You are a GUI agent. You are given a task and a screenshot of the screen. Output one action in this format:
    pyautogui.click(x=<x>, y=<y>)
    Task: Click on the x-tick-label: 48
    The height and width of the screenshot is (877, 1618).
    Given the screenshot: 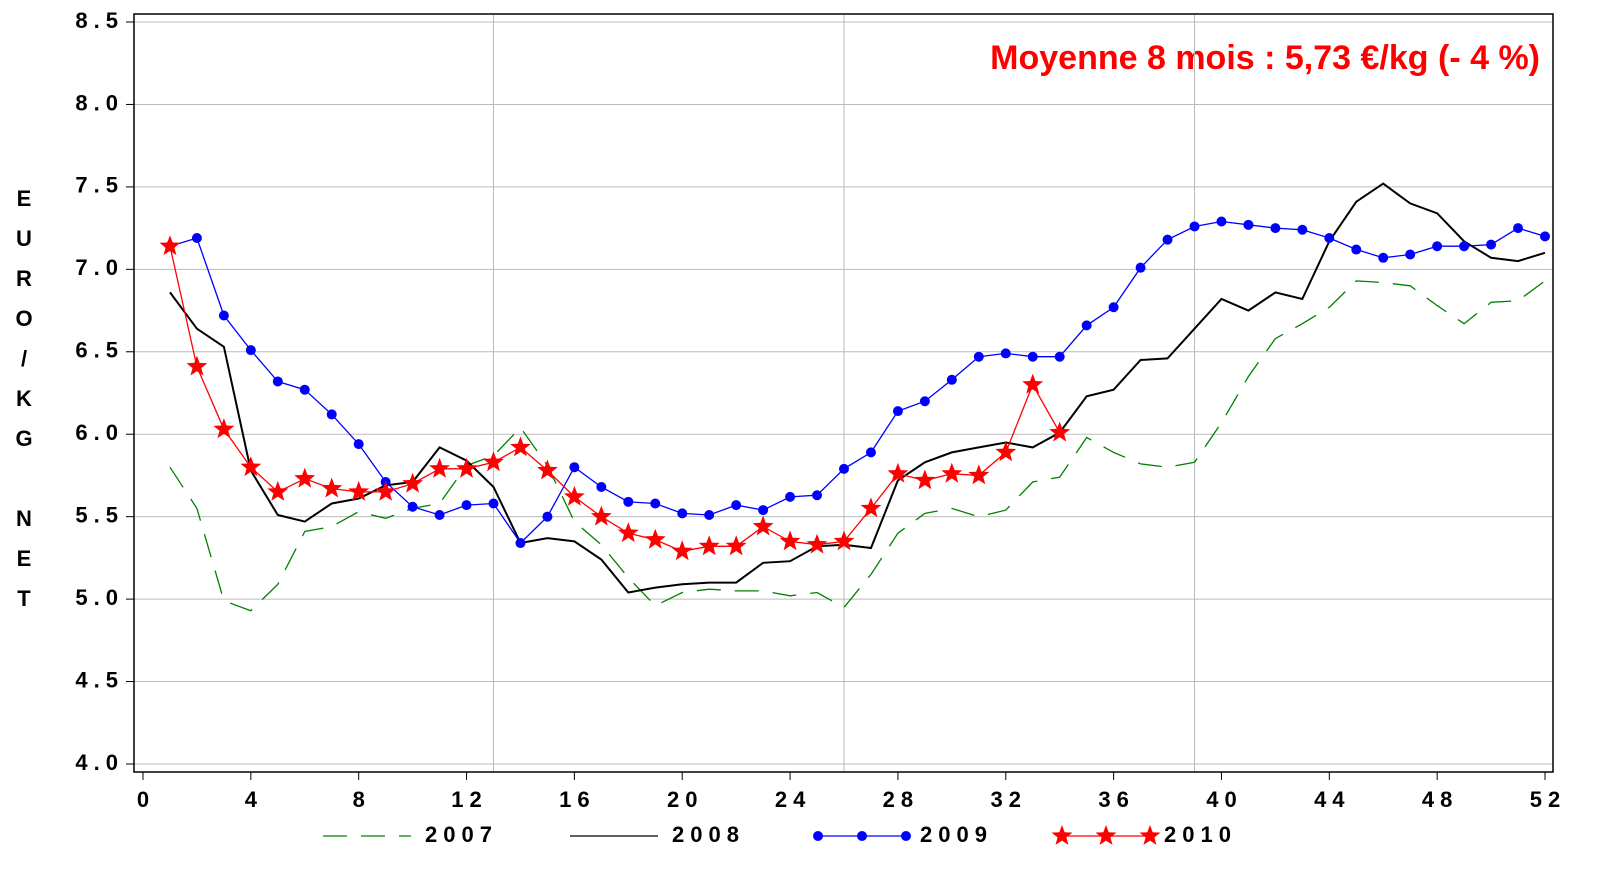 What is the action you would take?
    pyautogui.click(x=1440, y=799)
    